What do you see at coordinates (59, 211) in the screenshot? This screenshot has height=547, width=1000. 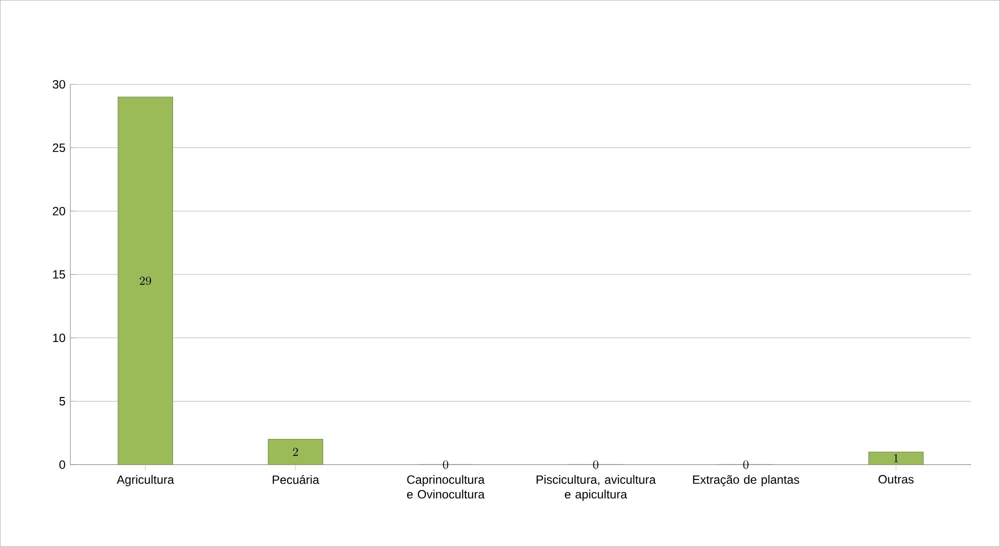 I see `y-tick-label: 20` at bounding box center [59, 211].